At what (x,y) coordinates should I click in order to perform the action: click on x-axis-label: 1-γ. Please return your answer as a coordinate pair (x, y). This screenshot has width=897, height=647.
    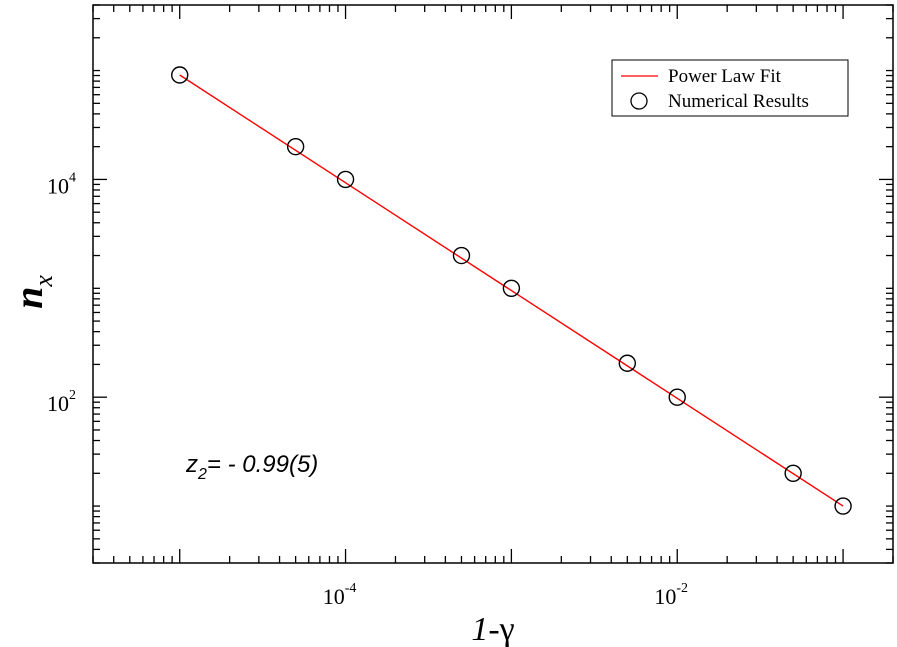
    Looking at the image, I should click on (492, 629).